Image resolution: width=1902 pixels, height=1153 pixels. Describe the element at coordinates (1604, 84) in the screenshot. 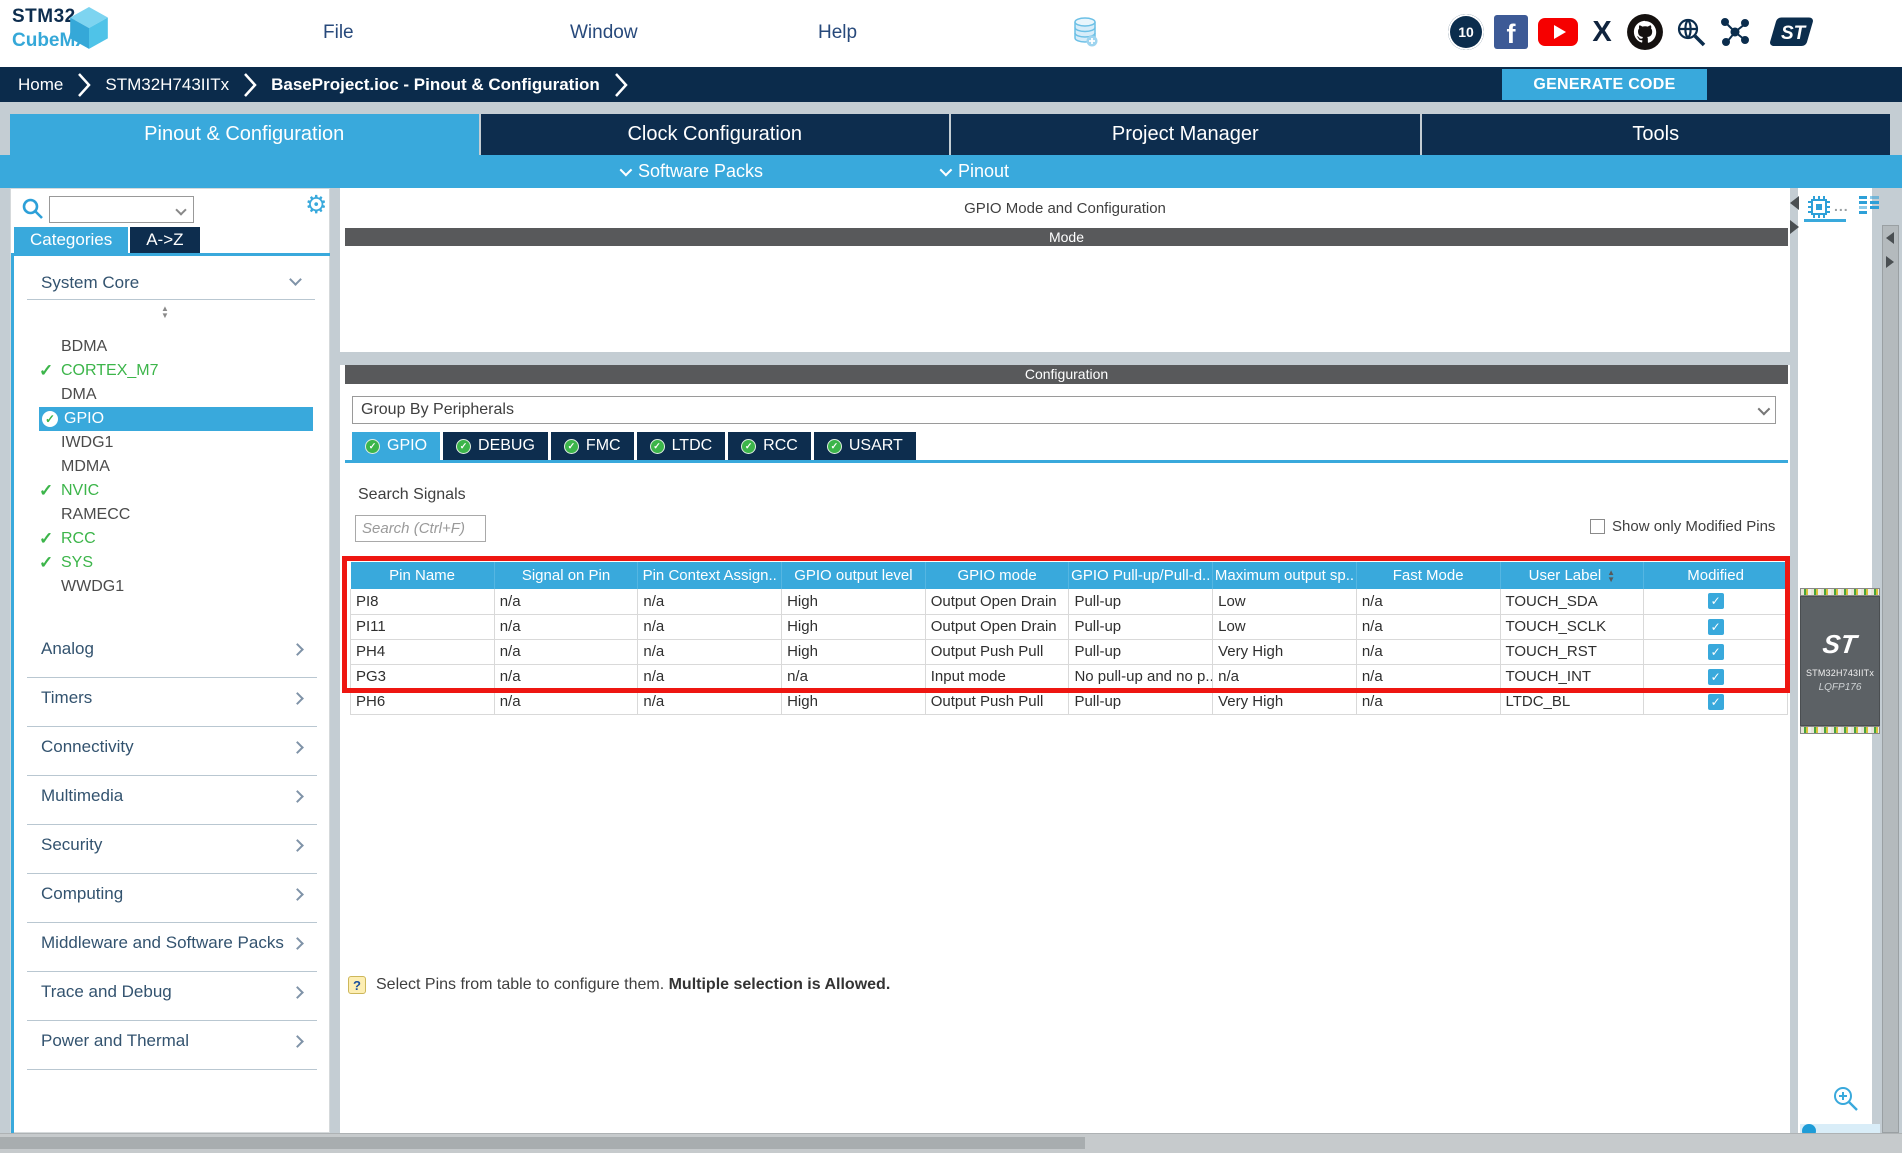

I see `generate-code-button: GENERATE CODE` at that location.